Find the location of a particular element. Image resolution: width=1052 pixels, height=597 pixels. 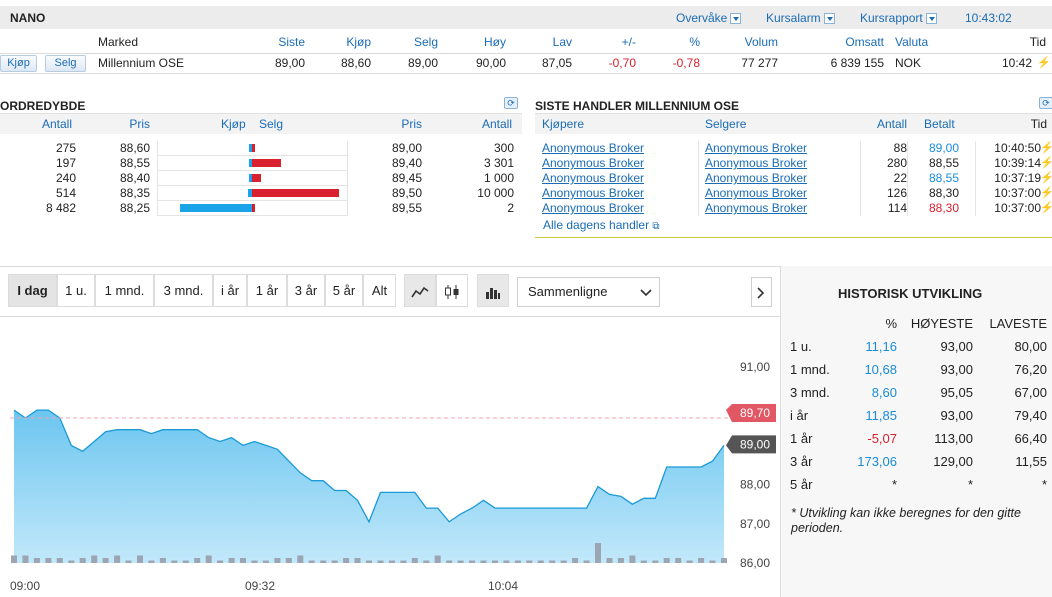

bid-price: 88,60 is located at coordinates (355, 63).